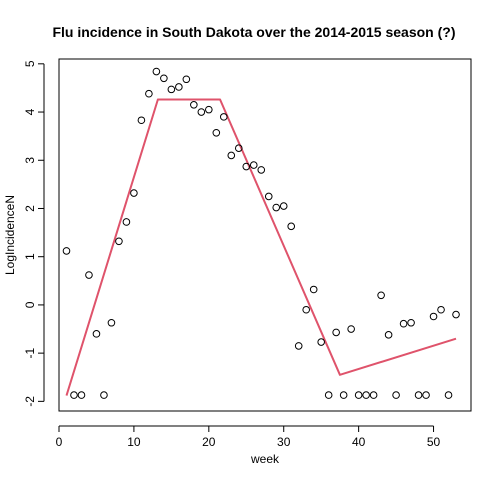 Image resolution: width=480 pixels, height=480 pixels. What do you see at coordinates (30, 111) in the screenshot?
I see `y-tick-label: 4` at bounding box center [30, 111].